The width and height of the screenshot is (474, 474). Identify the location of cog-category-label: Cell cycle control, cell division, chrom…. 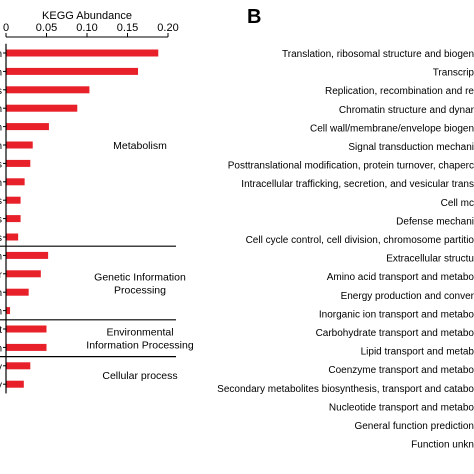
(360, 240).